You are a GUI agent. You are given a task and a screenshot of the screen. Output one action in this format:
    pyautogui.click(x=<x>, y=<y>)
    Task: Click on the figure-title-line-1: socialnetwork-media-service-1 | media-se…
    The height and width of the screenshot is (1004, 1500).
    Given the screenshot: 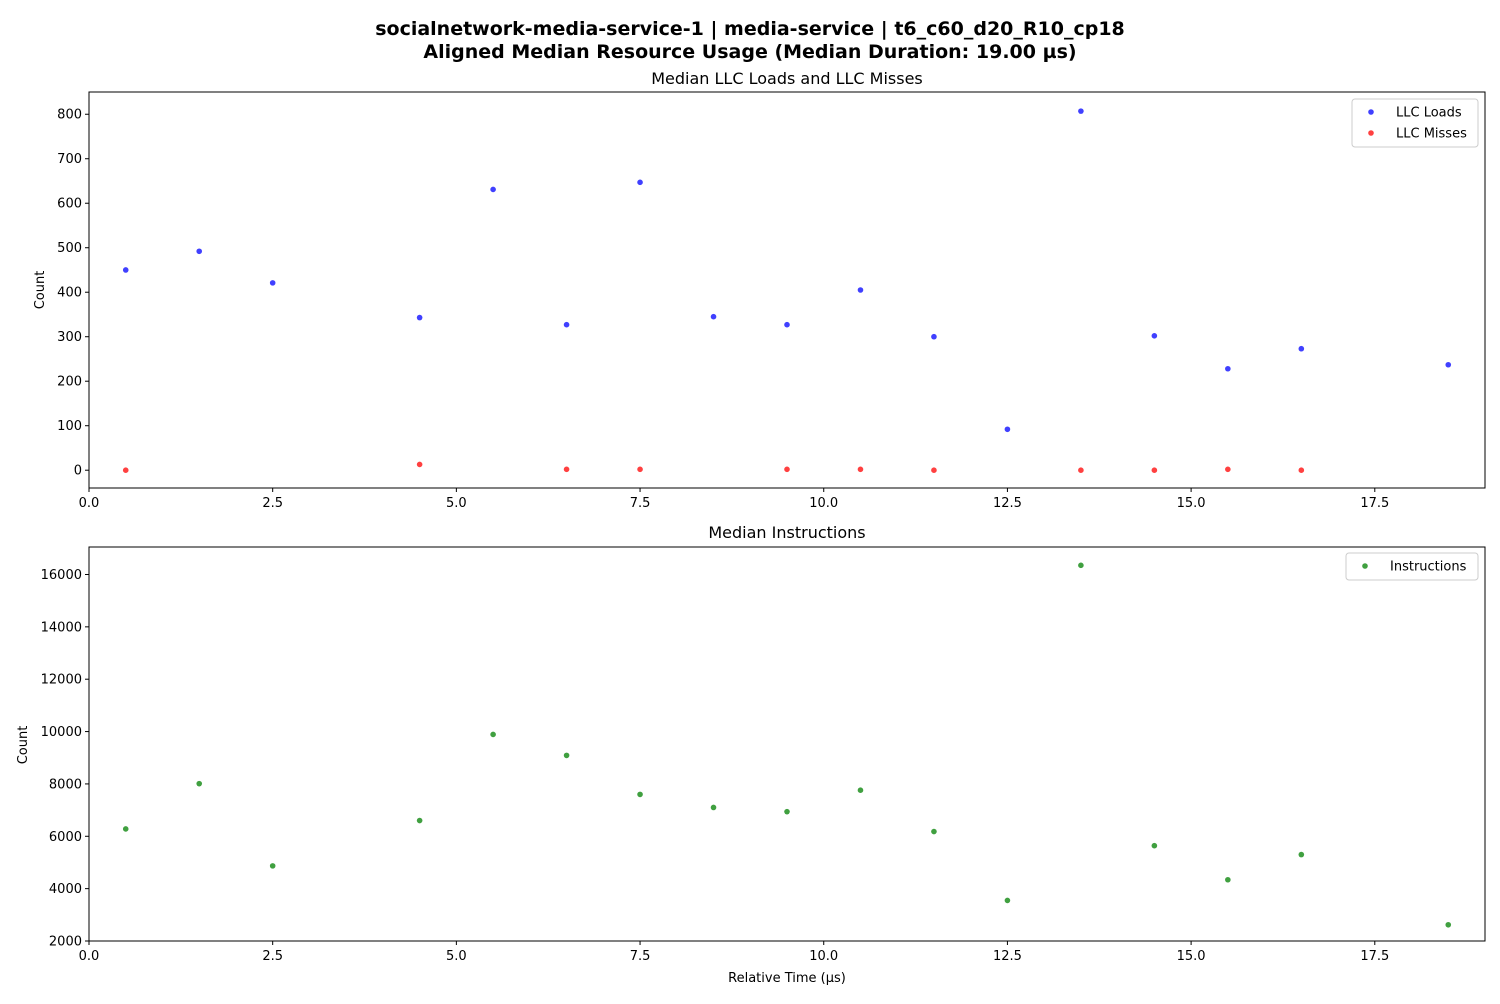 What is the action you would take?
    pyautogui.click(x=750, y=29)
    